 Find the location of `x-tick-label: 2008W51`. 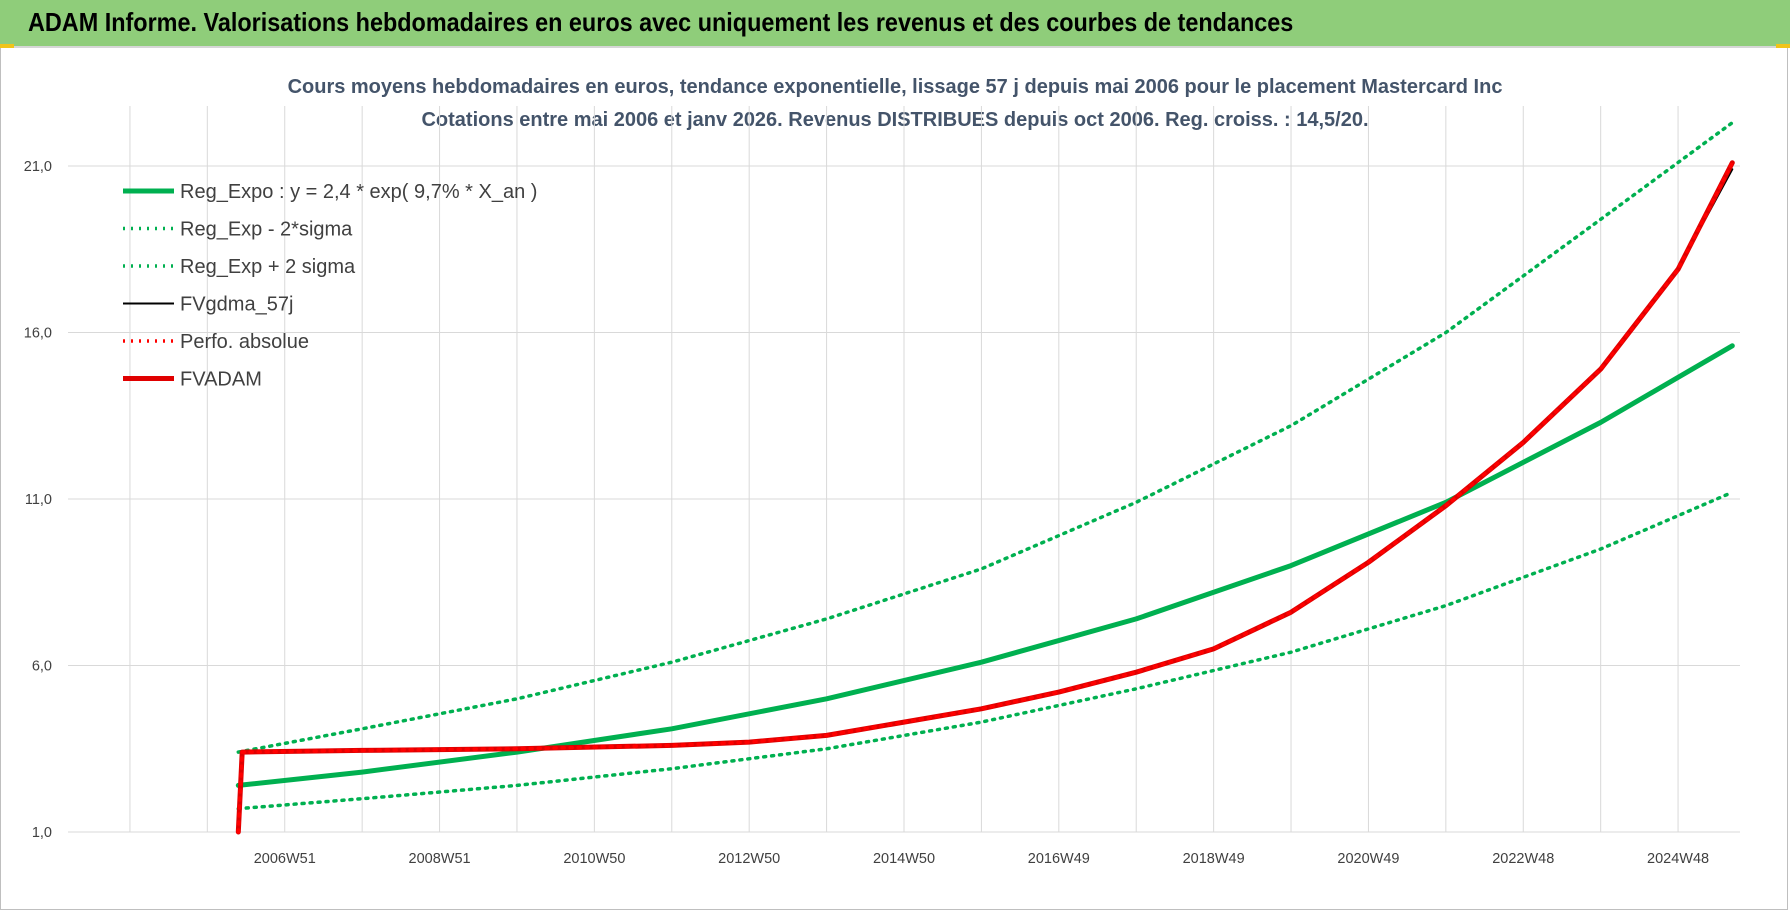

x-tick-label: 2008W51 is located at coordinates (440, 859).